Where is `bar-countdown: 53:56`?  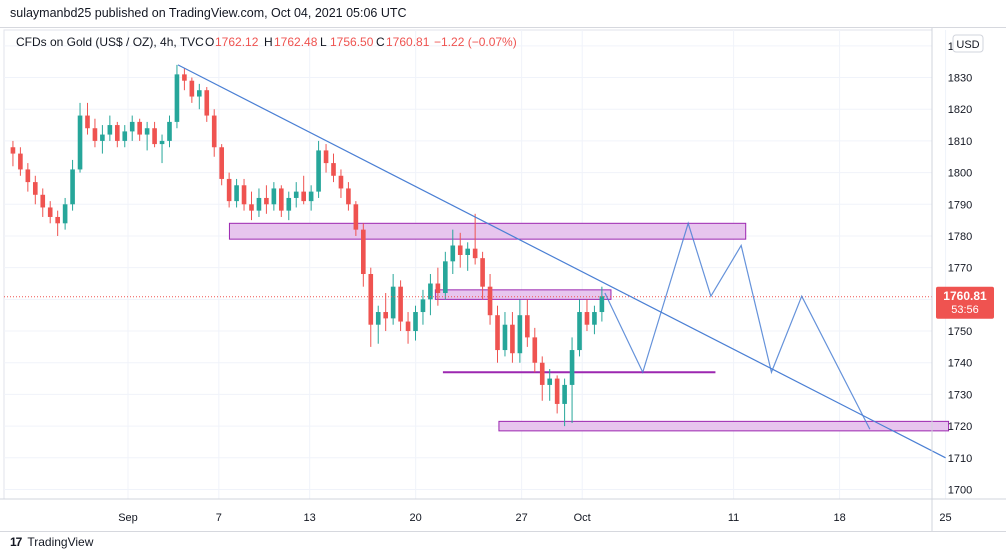 bar-countdown: 53:56 is located at coordinates (965, 310).